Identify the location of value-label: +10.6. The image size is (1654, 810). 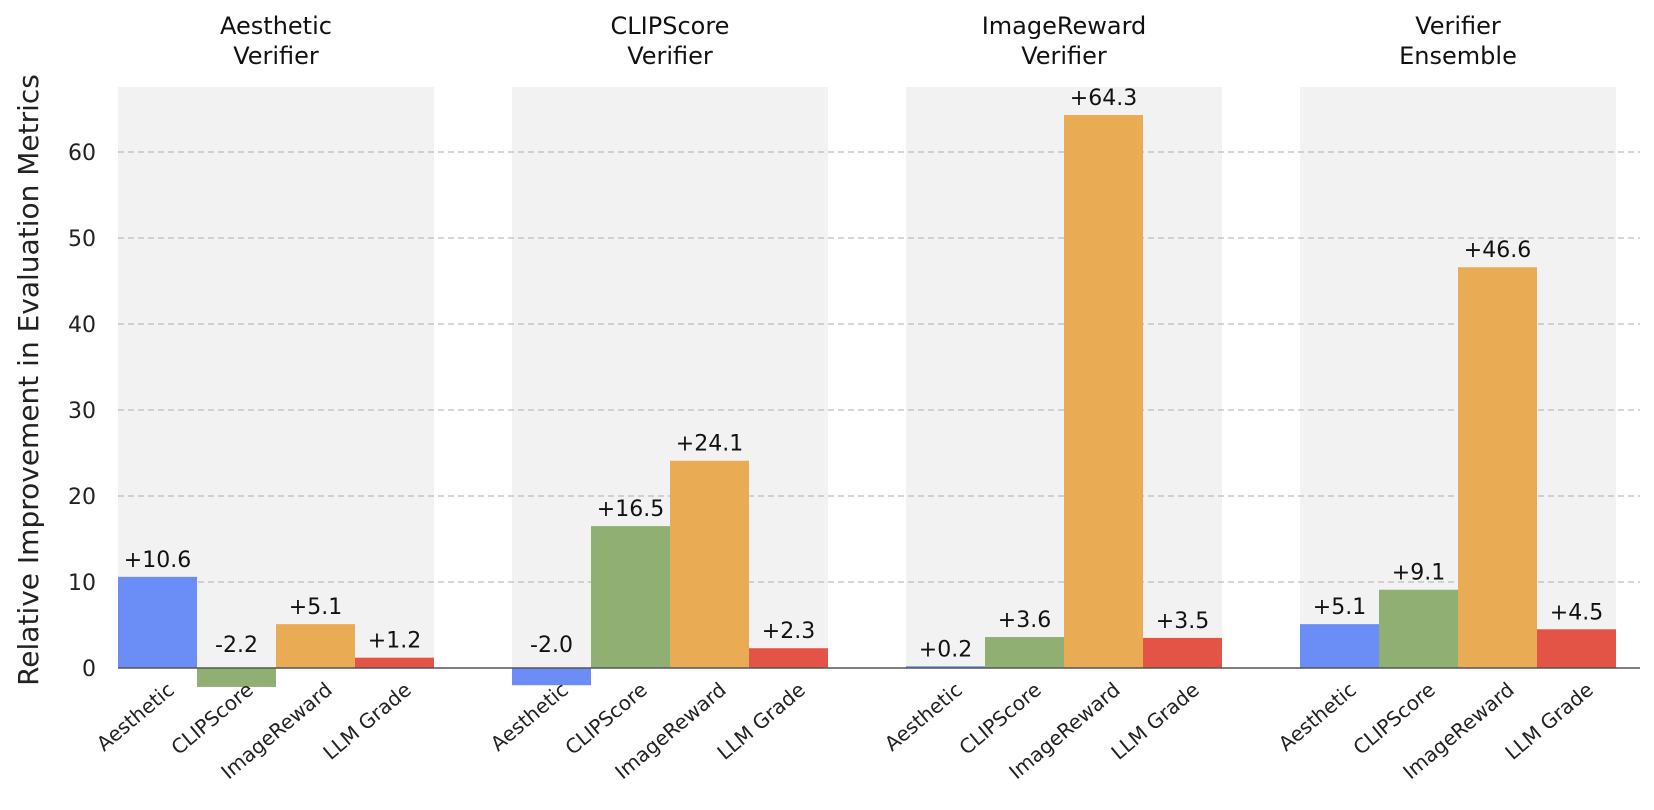
(157, 560).